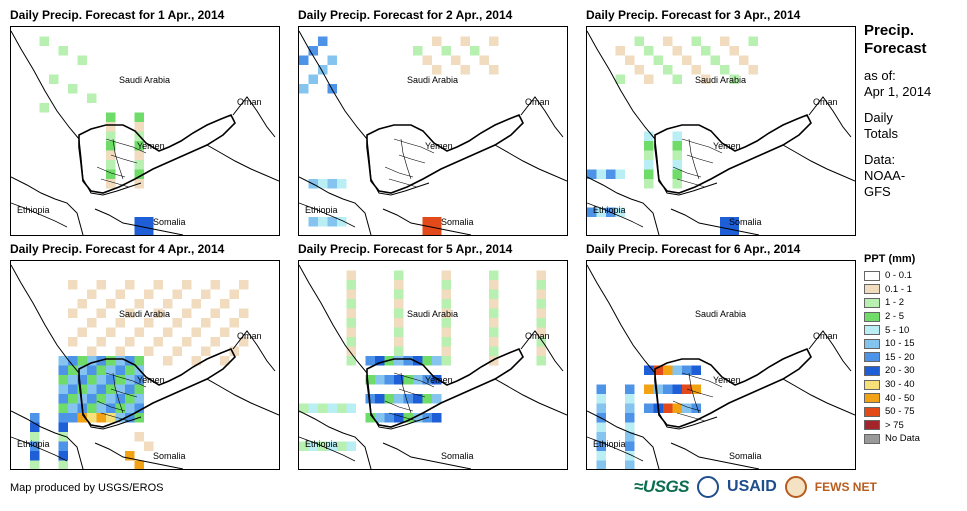 This screenshot has height=511, width=967. Describe the element at coordinates (321, 444) in the screenshot. I see `label-ethiopia: Ethiopia` at that location.